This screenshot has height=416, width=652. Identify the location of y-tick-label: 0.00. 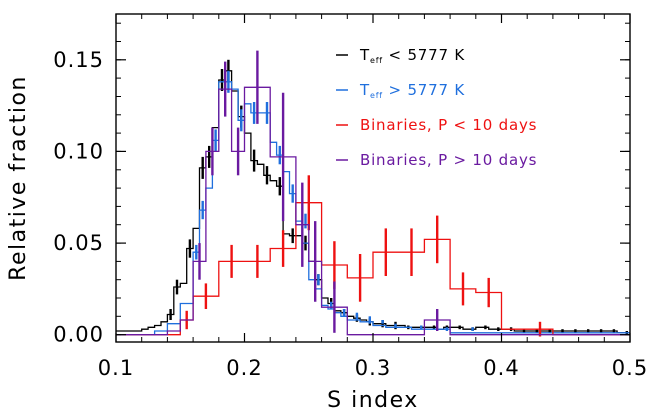
(78, 335).